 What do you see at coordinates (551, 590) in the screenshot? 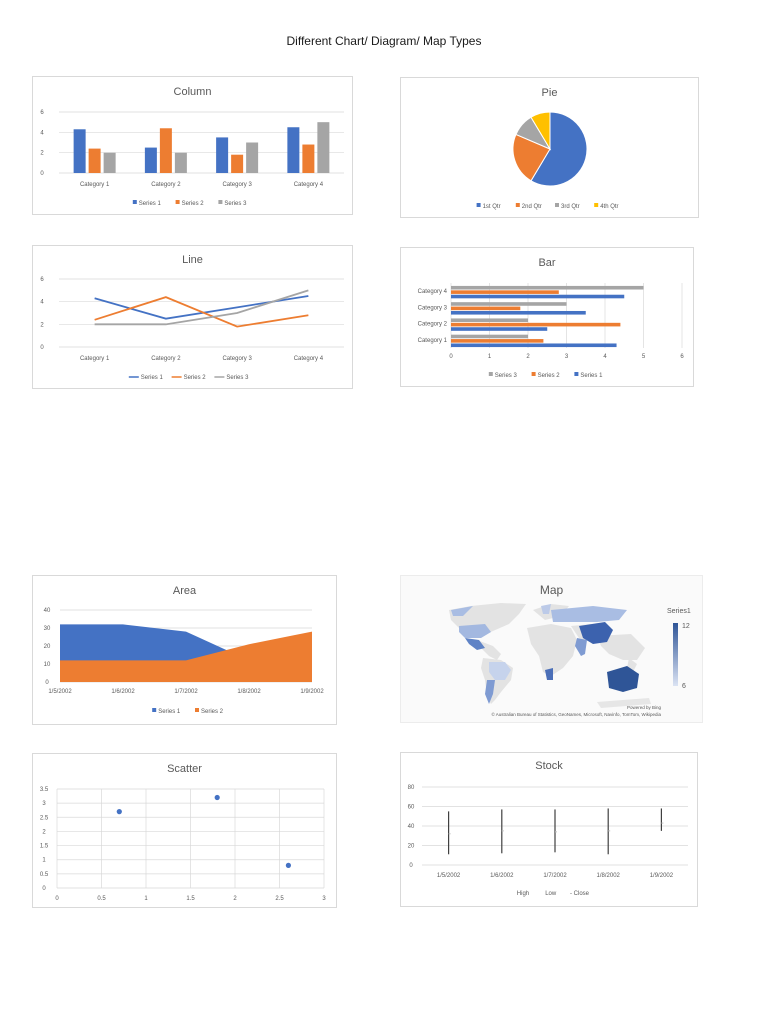
I see `map-chart-title: Map` at bounding box center [551, 590].